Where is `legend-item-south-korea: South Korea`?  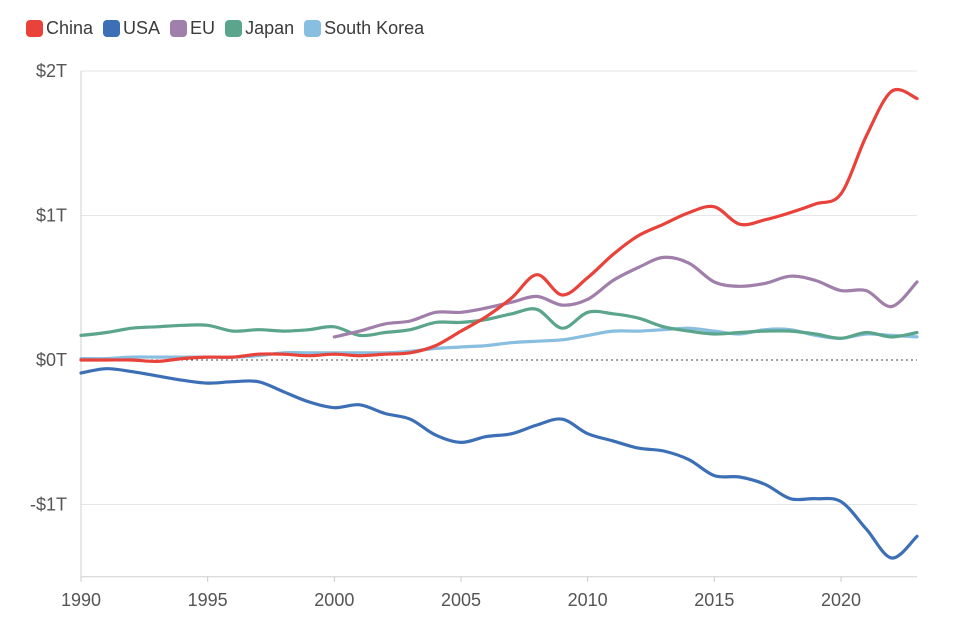 legend-item-south-korea: South Korea is located at coordinates (364, 28).